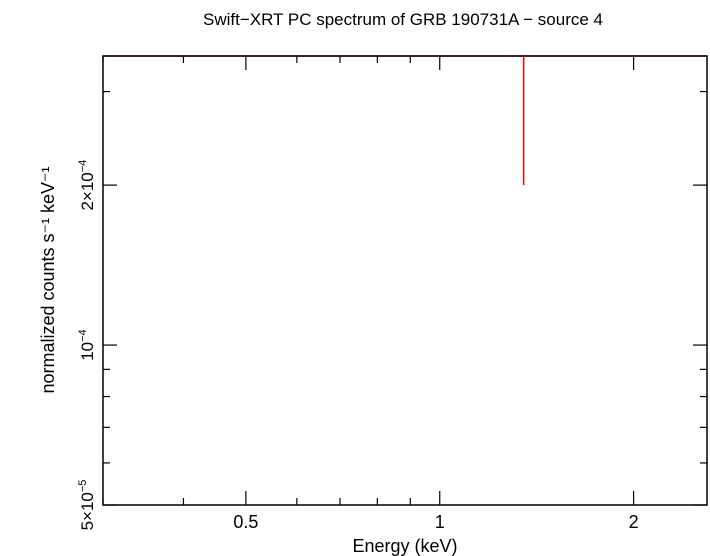 The width and height of the screenshot is (710, 556). What do you see at coordinates (87, 185) in the screenshot?
I see `y-tick-label: 2×10−4` at bounding box center [87, 185].